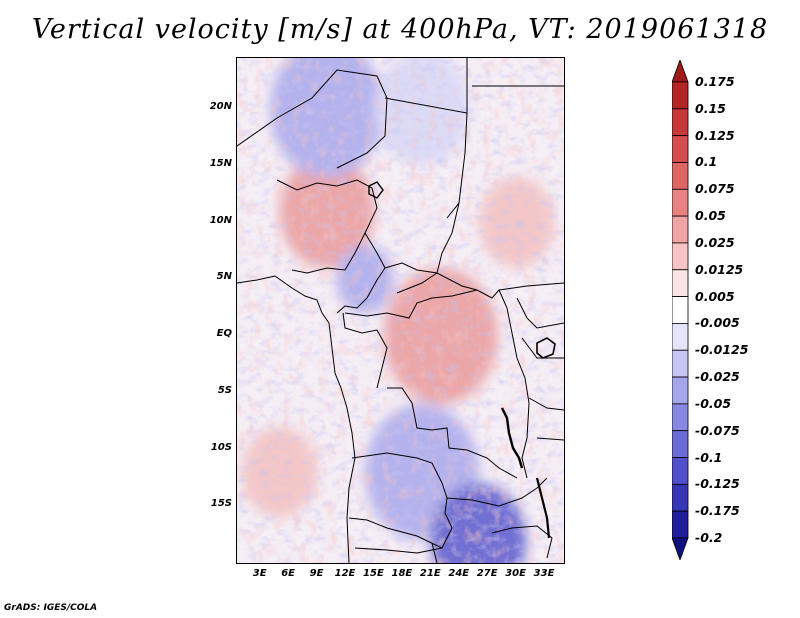  Describe the element at coordinates (259, 573) in the screenshot. I see `longitude-tick-label: 3E` at that location.